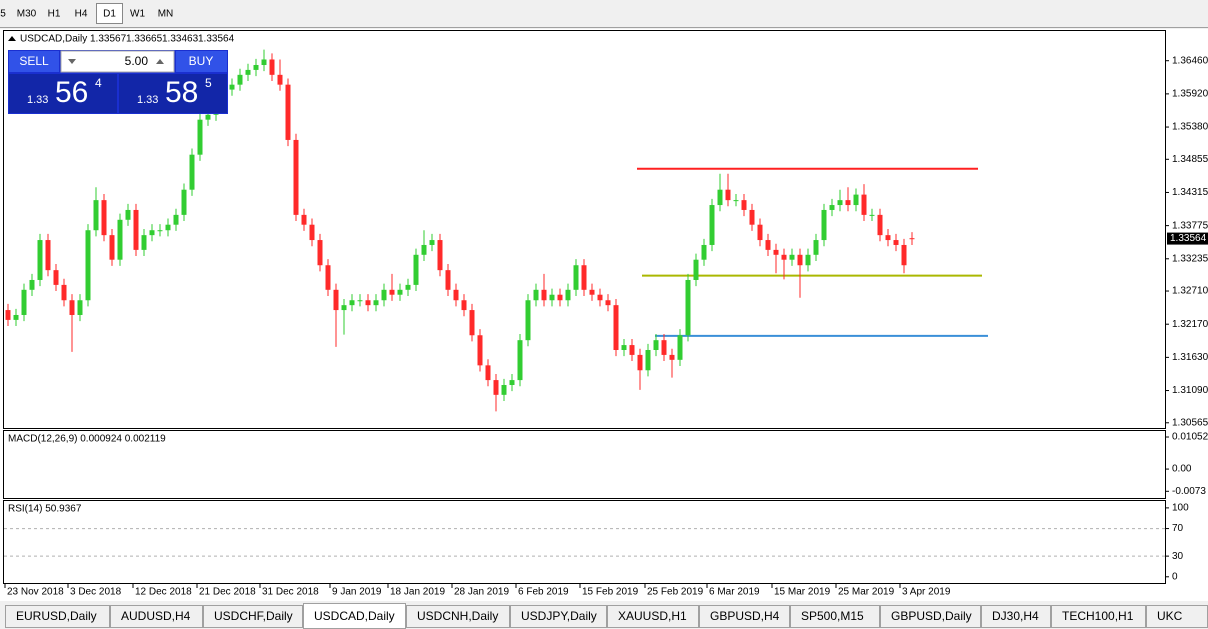 The image size is (1208, 629). I want to click on tab: UKC, so click(1177, 616).